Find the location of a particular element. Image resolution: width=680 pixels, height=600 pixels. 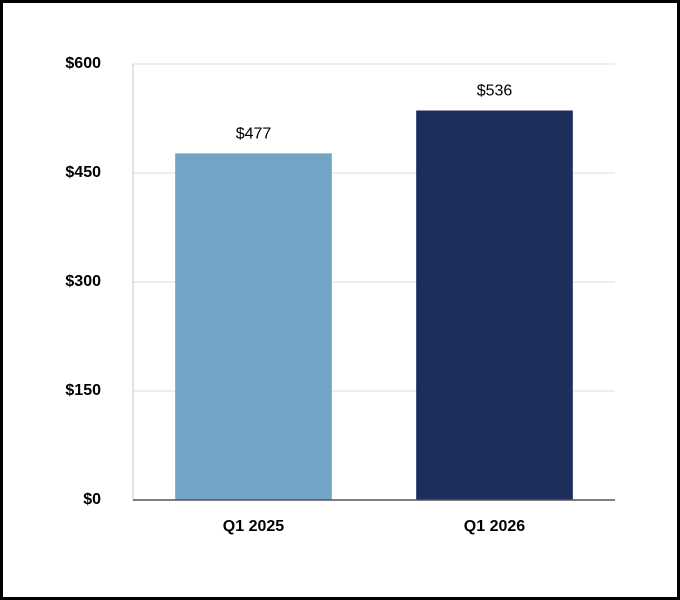

y-tick-label: $150 is located at coordinates (83, 390).